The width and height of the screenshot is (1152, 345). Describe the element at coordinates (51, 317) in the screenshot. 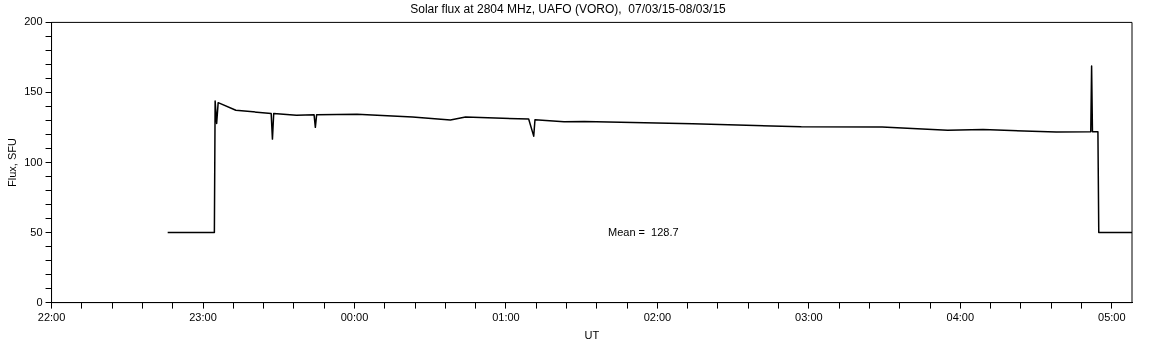

I see `x-tick-label: 22:00` at that location.